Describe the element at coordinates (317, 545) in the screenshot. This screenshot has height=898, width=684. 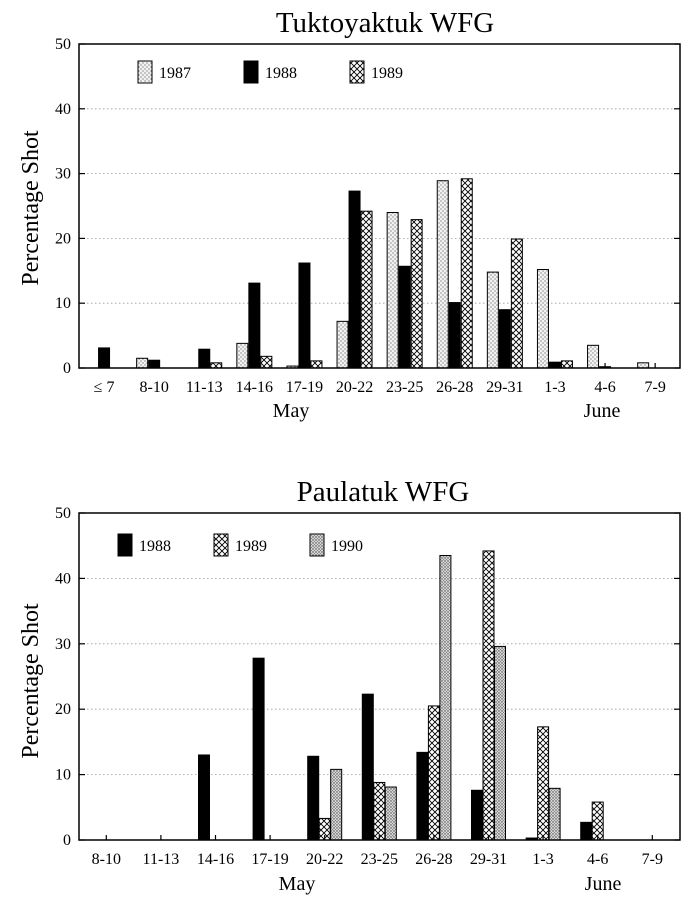
I see `legend-swatch-1990` at that location.